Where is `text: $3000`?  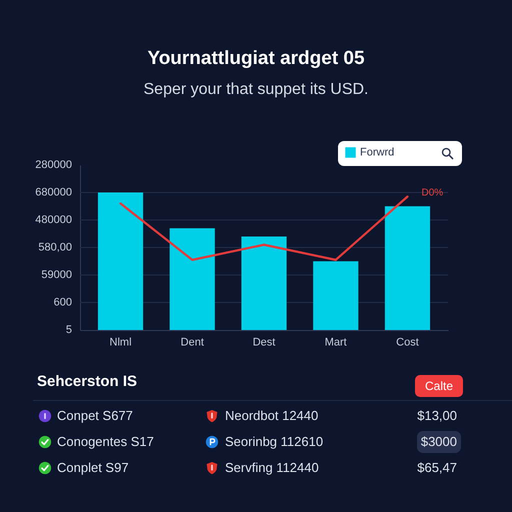 text: $3000 is located at coordinates (438, 442).